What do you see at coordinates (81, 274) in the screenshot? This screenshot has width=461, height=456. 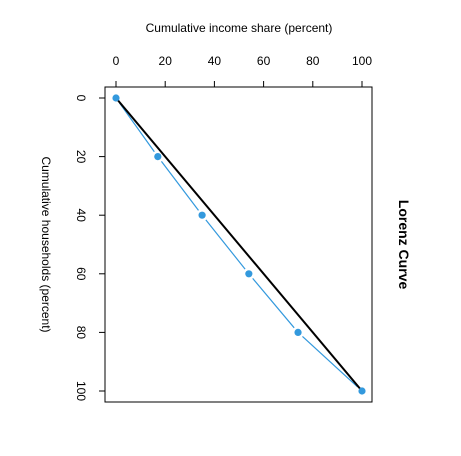 I see `y-tick-label: 60` at bounding box center [81, 274].